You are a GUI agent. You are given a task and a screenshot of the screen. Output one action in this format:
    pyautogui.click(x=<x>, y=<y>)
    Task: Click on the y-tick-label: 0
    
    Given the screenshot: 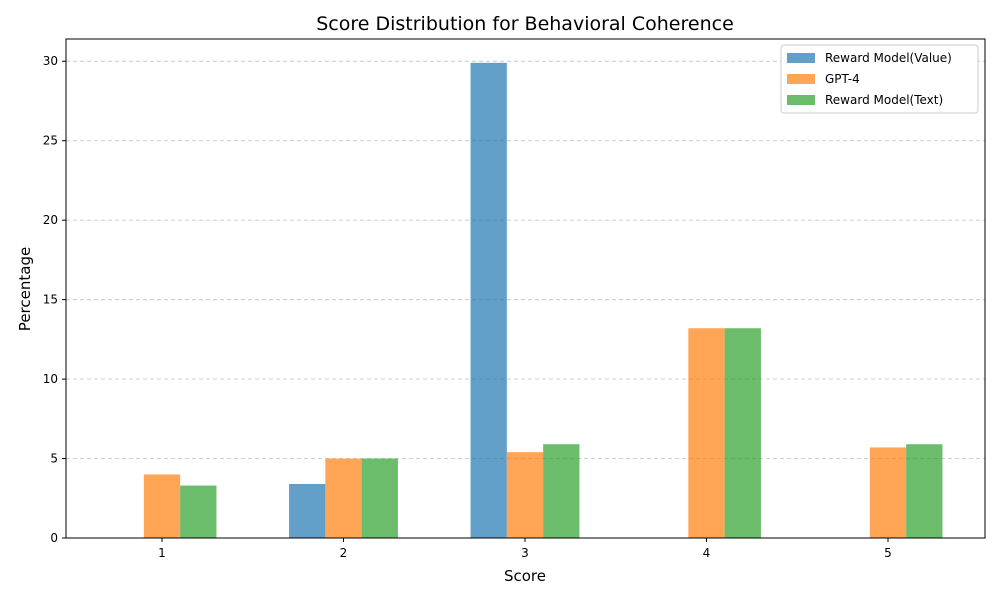 What is the action you would take?
    pyautogui.click(x=54, y=538)
    